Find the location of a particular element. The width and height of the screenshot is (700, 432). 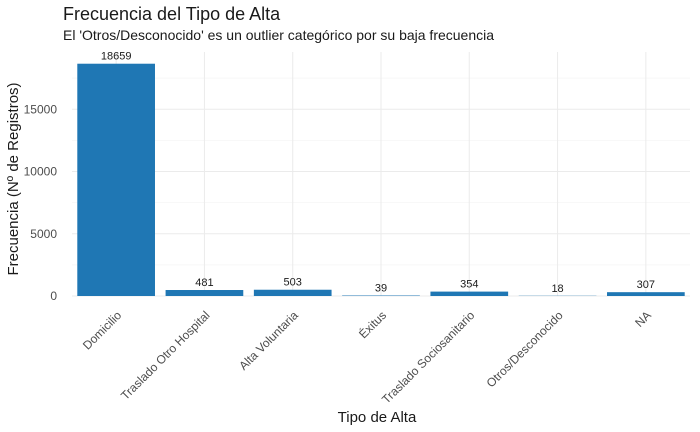

y-tick-label: 0 is located at coordinates (53, 296).